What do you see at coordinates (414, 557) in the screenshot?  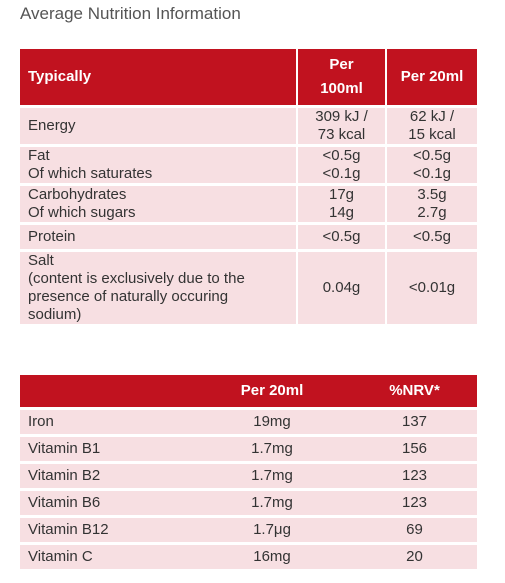 I see `nrv-value: 20` at bounding box center [414, 557].